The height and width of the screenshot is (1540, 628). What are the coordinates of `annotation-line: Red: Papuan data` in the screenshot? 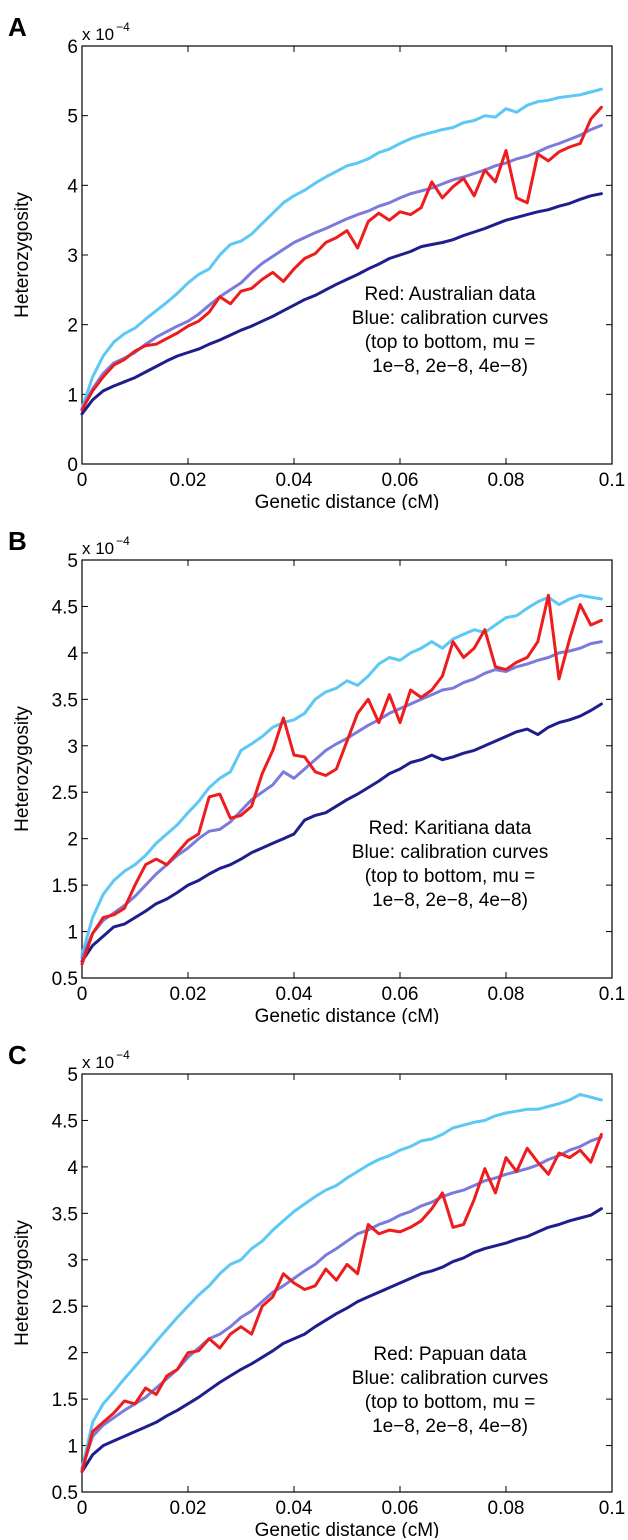 It's located at (450, 1354).